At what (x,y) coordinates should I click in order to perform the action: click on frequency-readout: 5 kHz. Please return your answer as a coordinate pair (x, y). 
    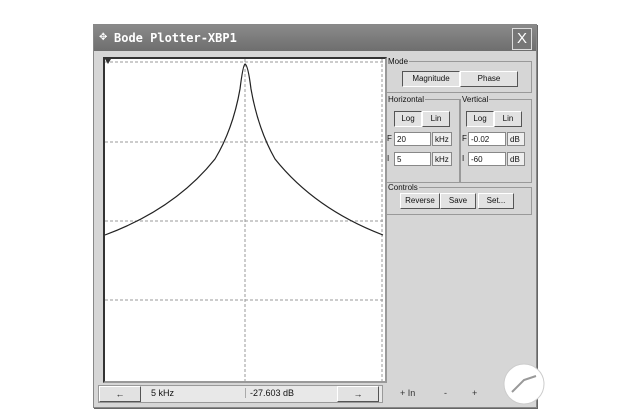
    Looking at the image, I should click on (163, 393).